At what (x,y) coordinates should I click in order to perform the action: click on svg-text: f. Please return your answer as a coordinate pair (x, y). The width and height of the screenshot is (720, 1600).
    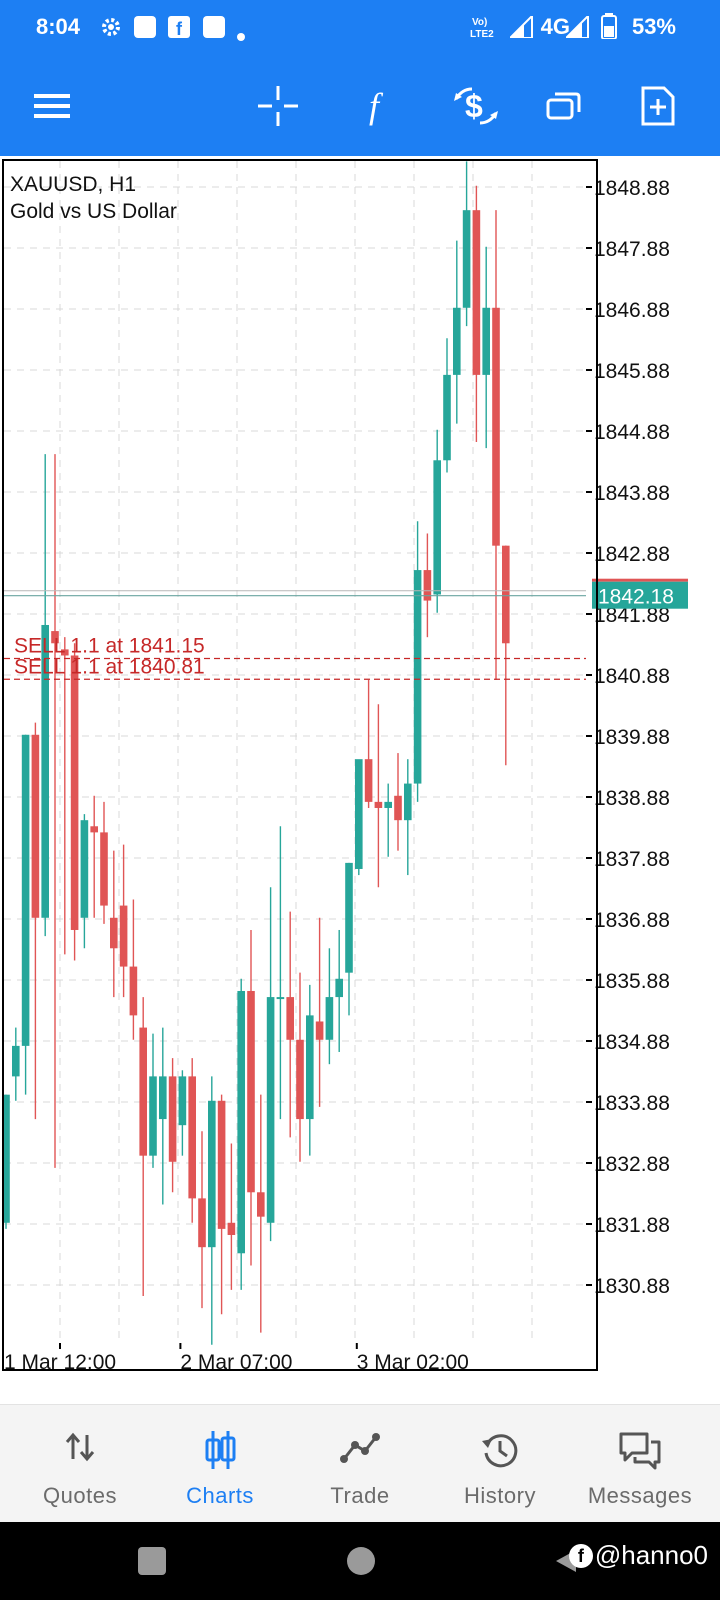
    Looking at the image, I should click on (179, 28).